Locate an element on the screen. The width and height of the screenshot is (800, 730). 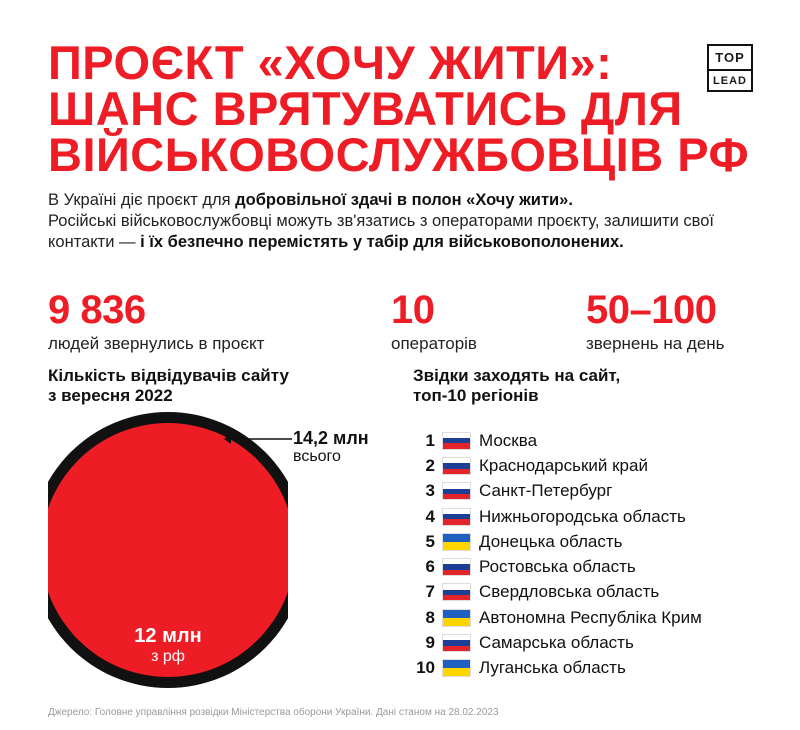
region-name: Нижньогородська область is located at coordinates (582, 516).